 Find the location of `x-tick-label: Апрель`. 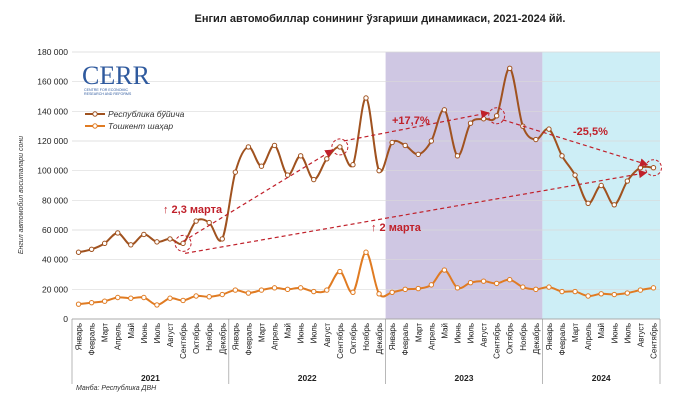

x-tick-label: Апрель is located at coordinates (588, 336).